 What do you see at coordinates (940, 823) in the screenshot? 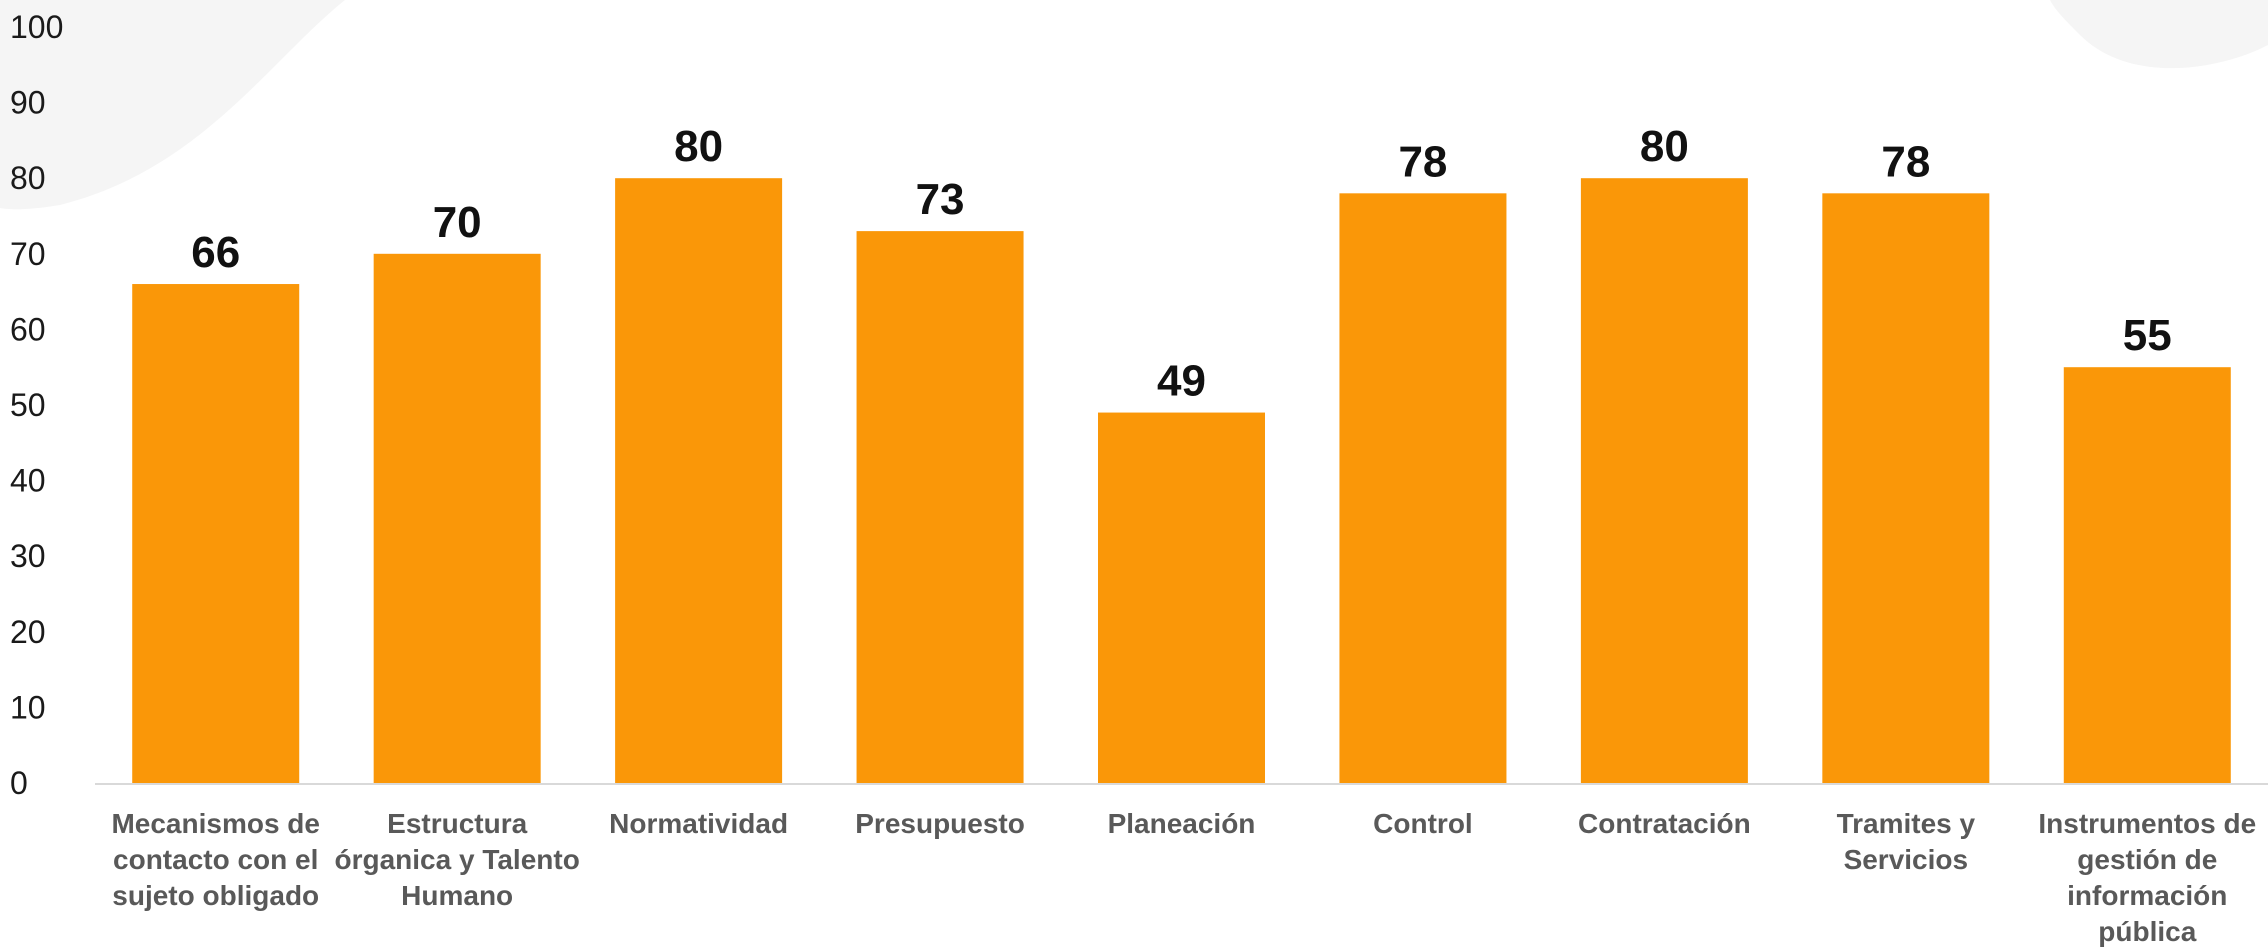
I see `x-category-label: Presupuesto` at bounding box center [940, 823].